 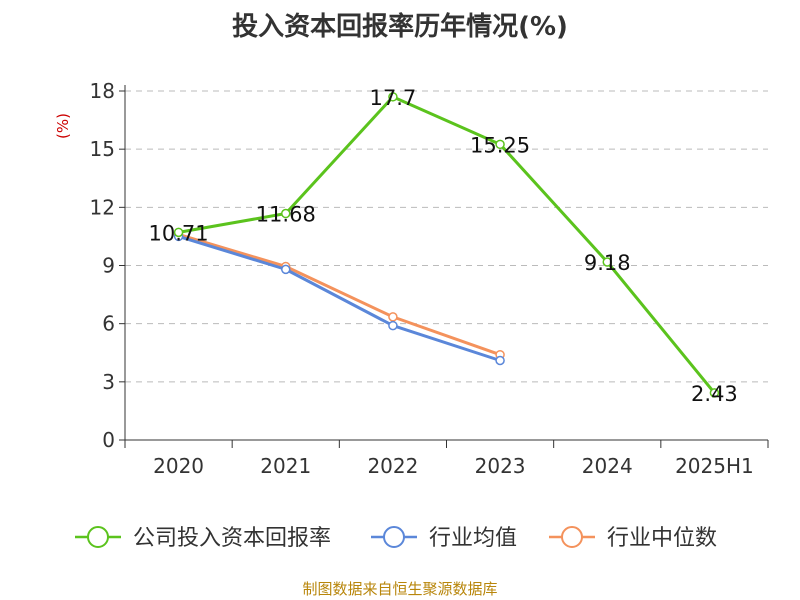 I want to click on y-axis-label: (%), so click(x=63, y=126).